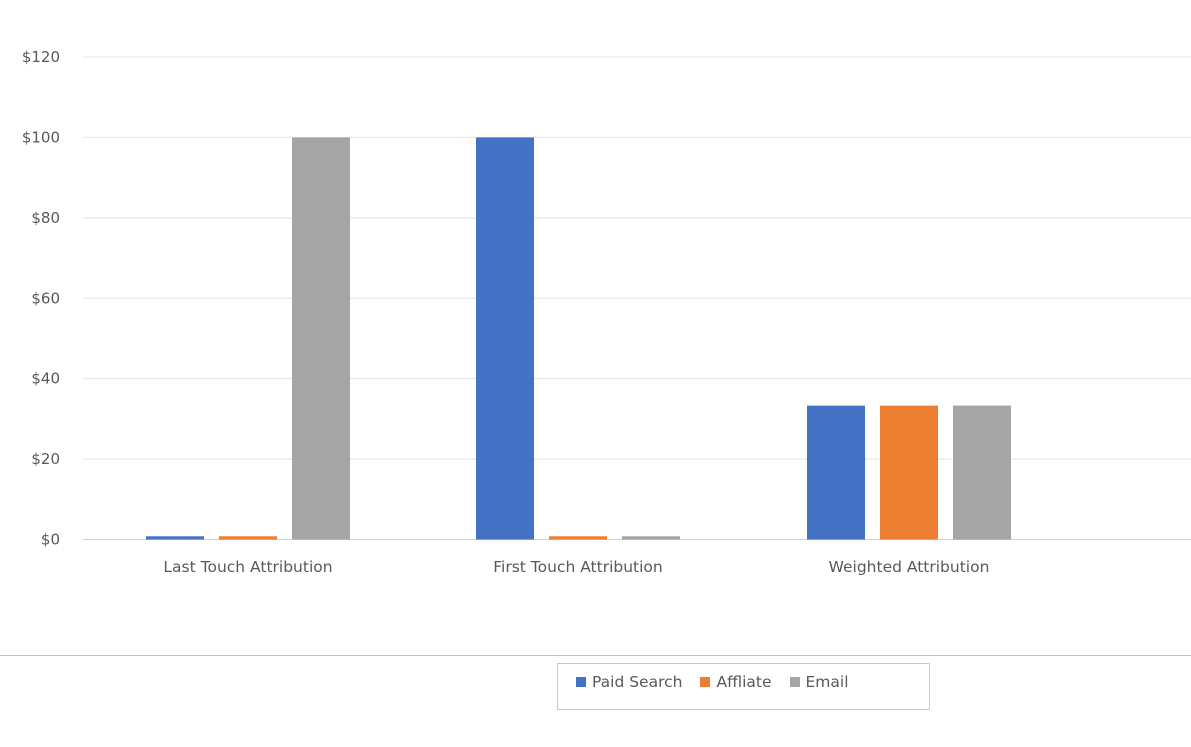 This screenshot has width=1191, height=747. I want to click on category-label: Last Touch Attribution, so click(247, 567).